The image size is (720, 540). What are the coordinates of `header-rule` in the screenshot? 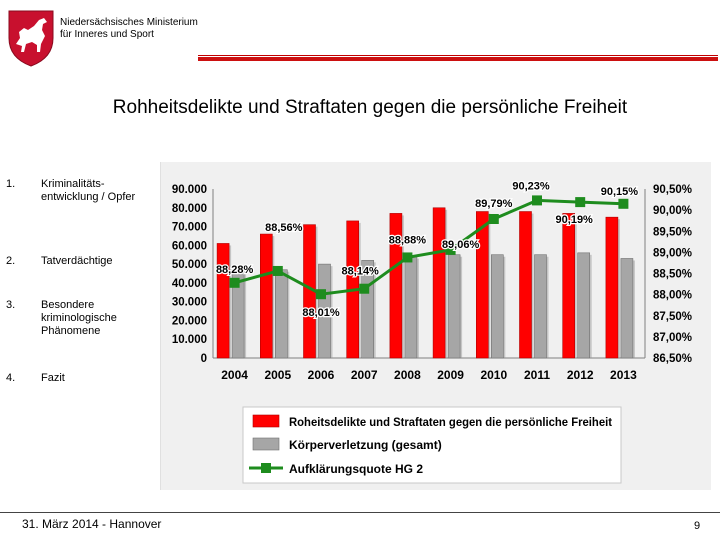 It's located at (458, 58).